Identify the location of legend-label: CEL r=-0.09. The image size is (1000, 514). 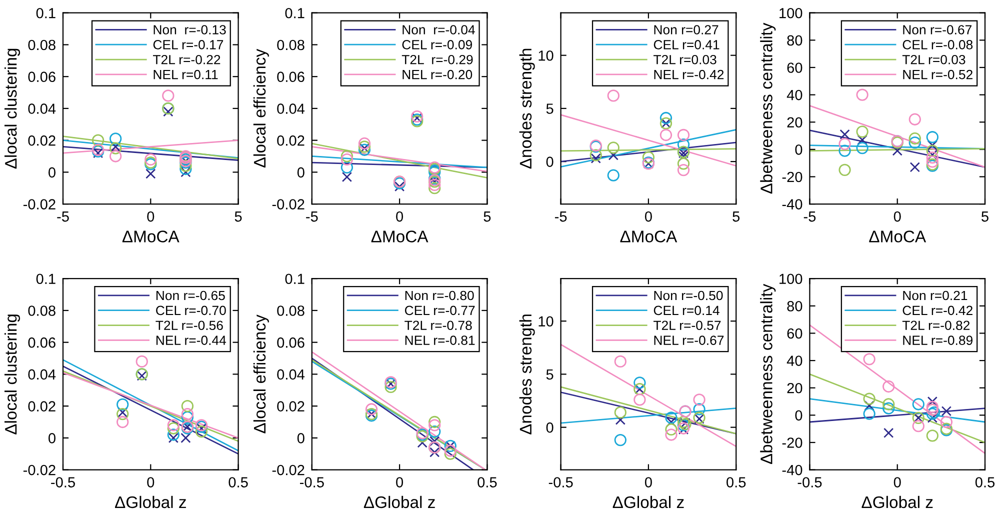
(437, 45).